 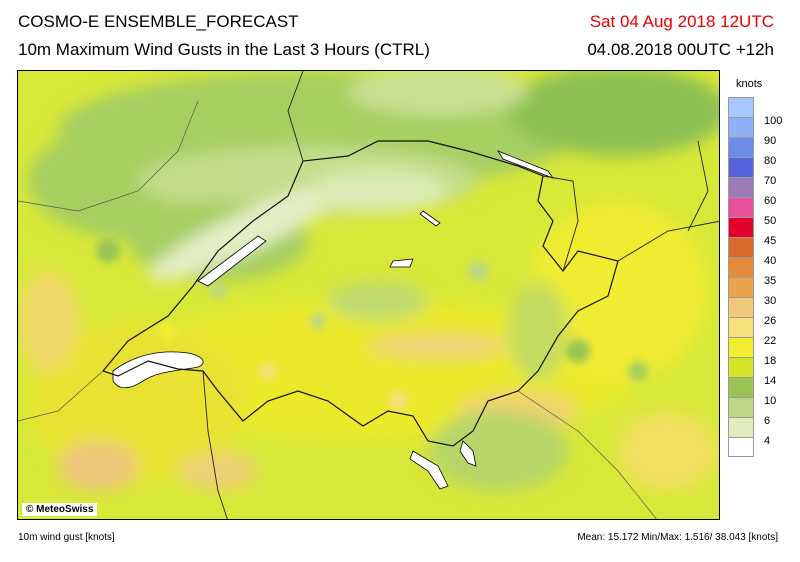 What do you see at coordinates (668, 241) in the screenshot?
I see `austria-italy-border` at bounding box center [668, 241].